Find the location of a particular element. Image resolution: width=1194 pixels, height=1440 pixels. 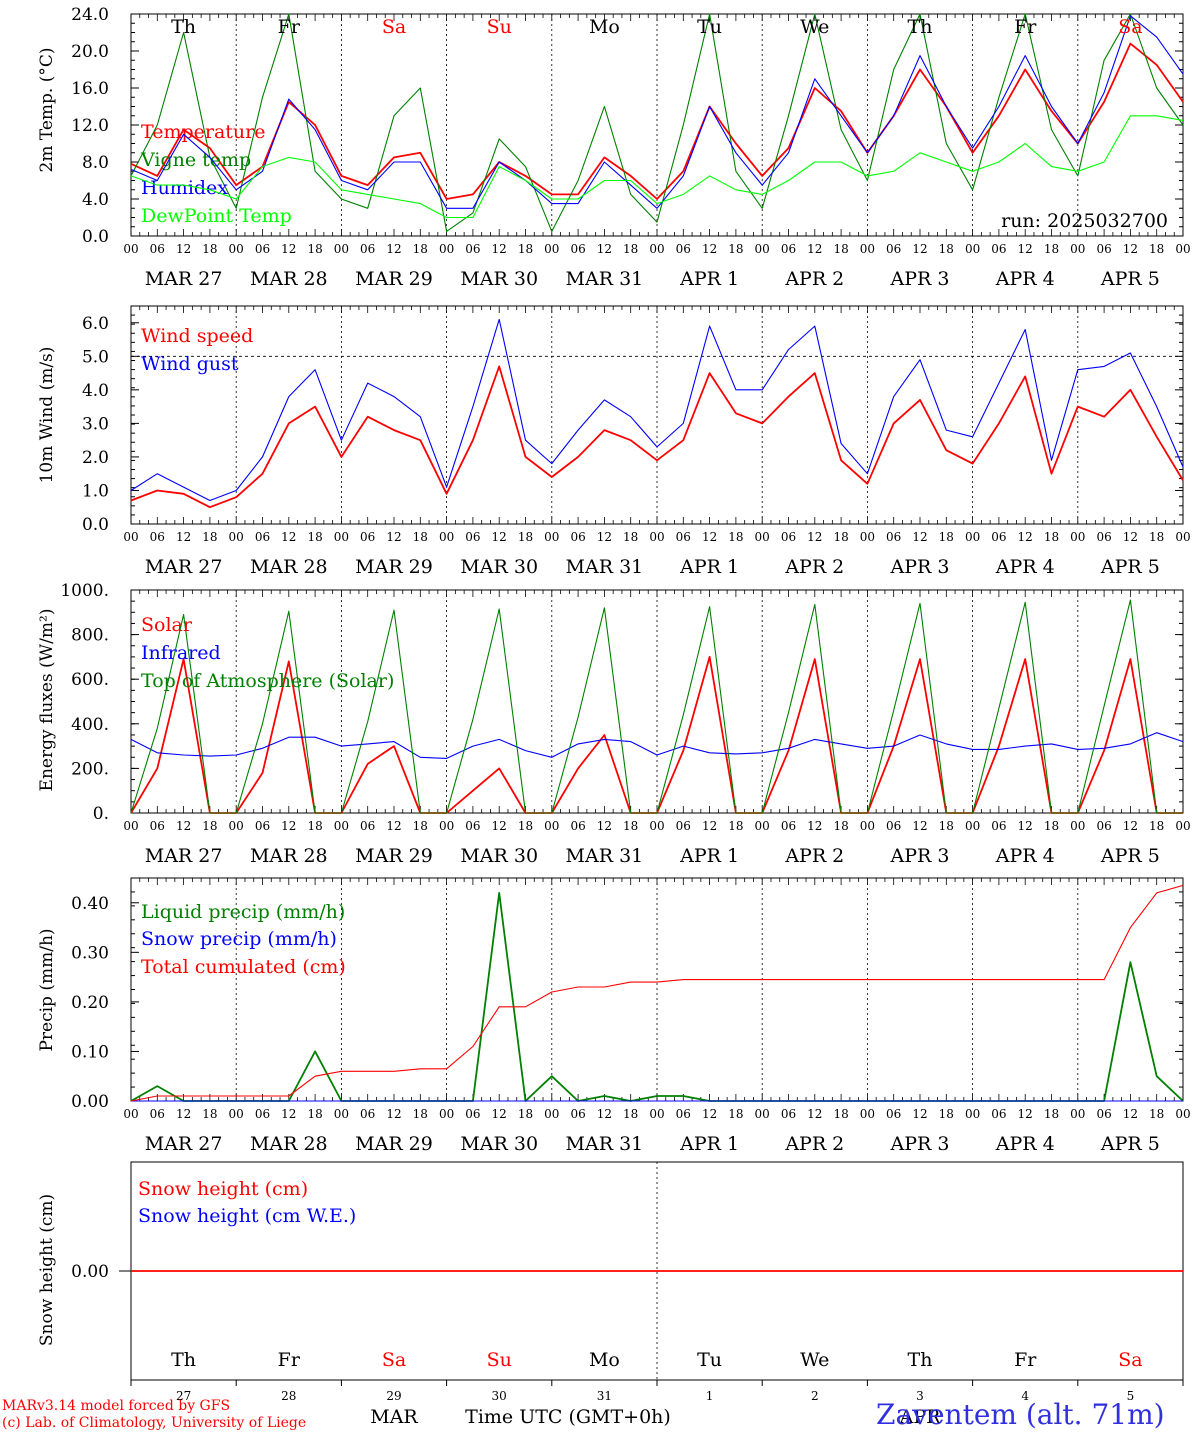

month-label: MAR is located at coordinates (394, 1417).